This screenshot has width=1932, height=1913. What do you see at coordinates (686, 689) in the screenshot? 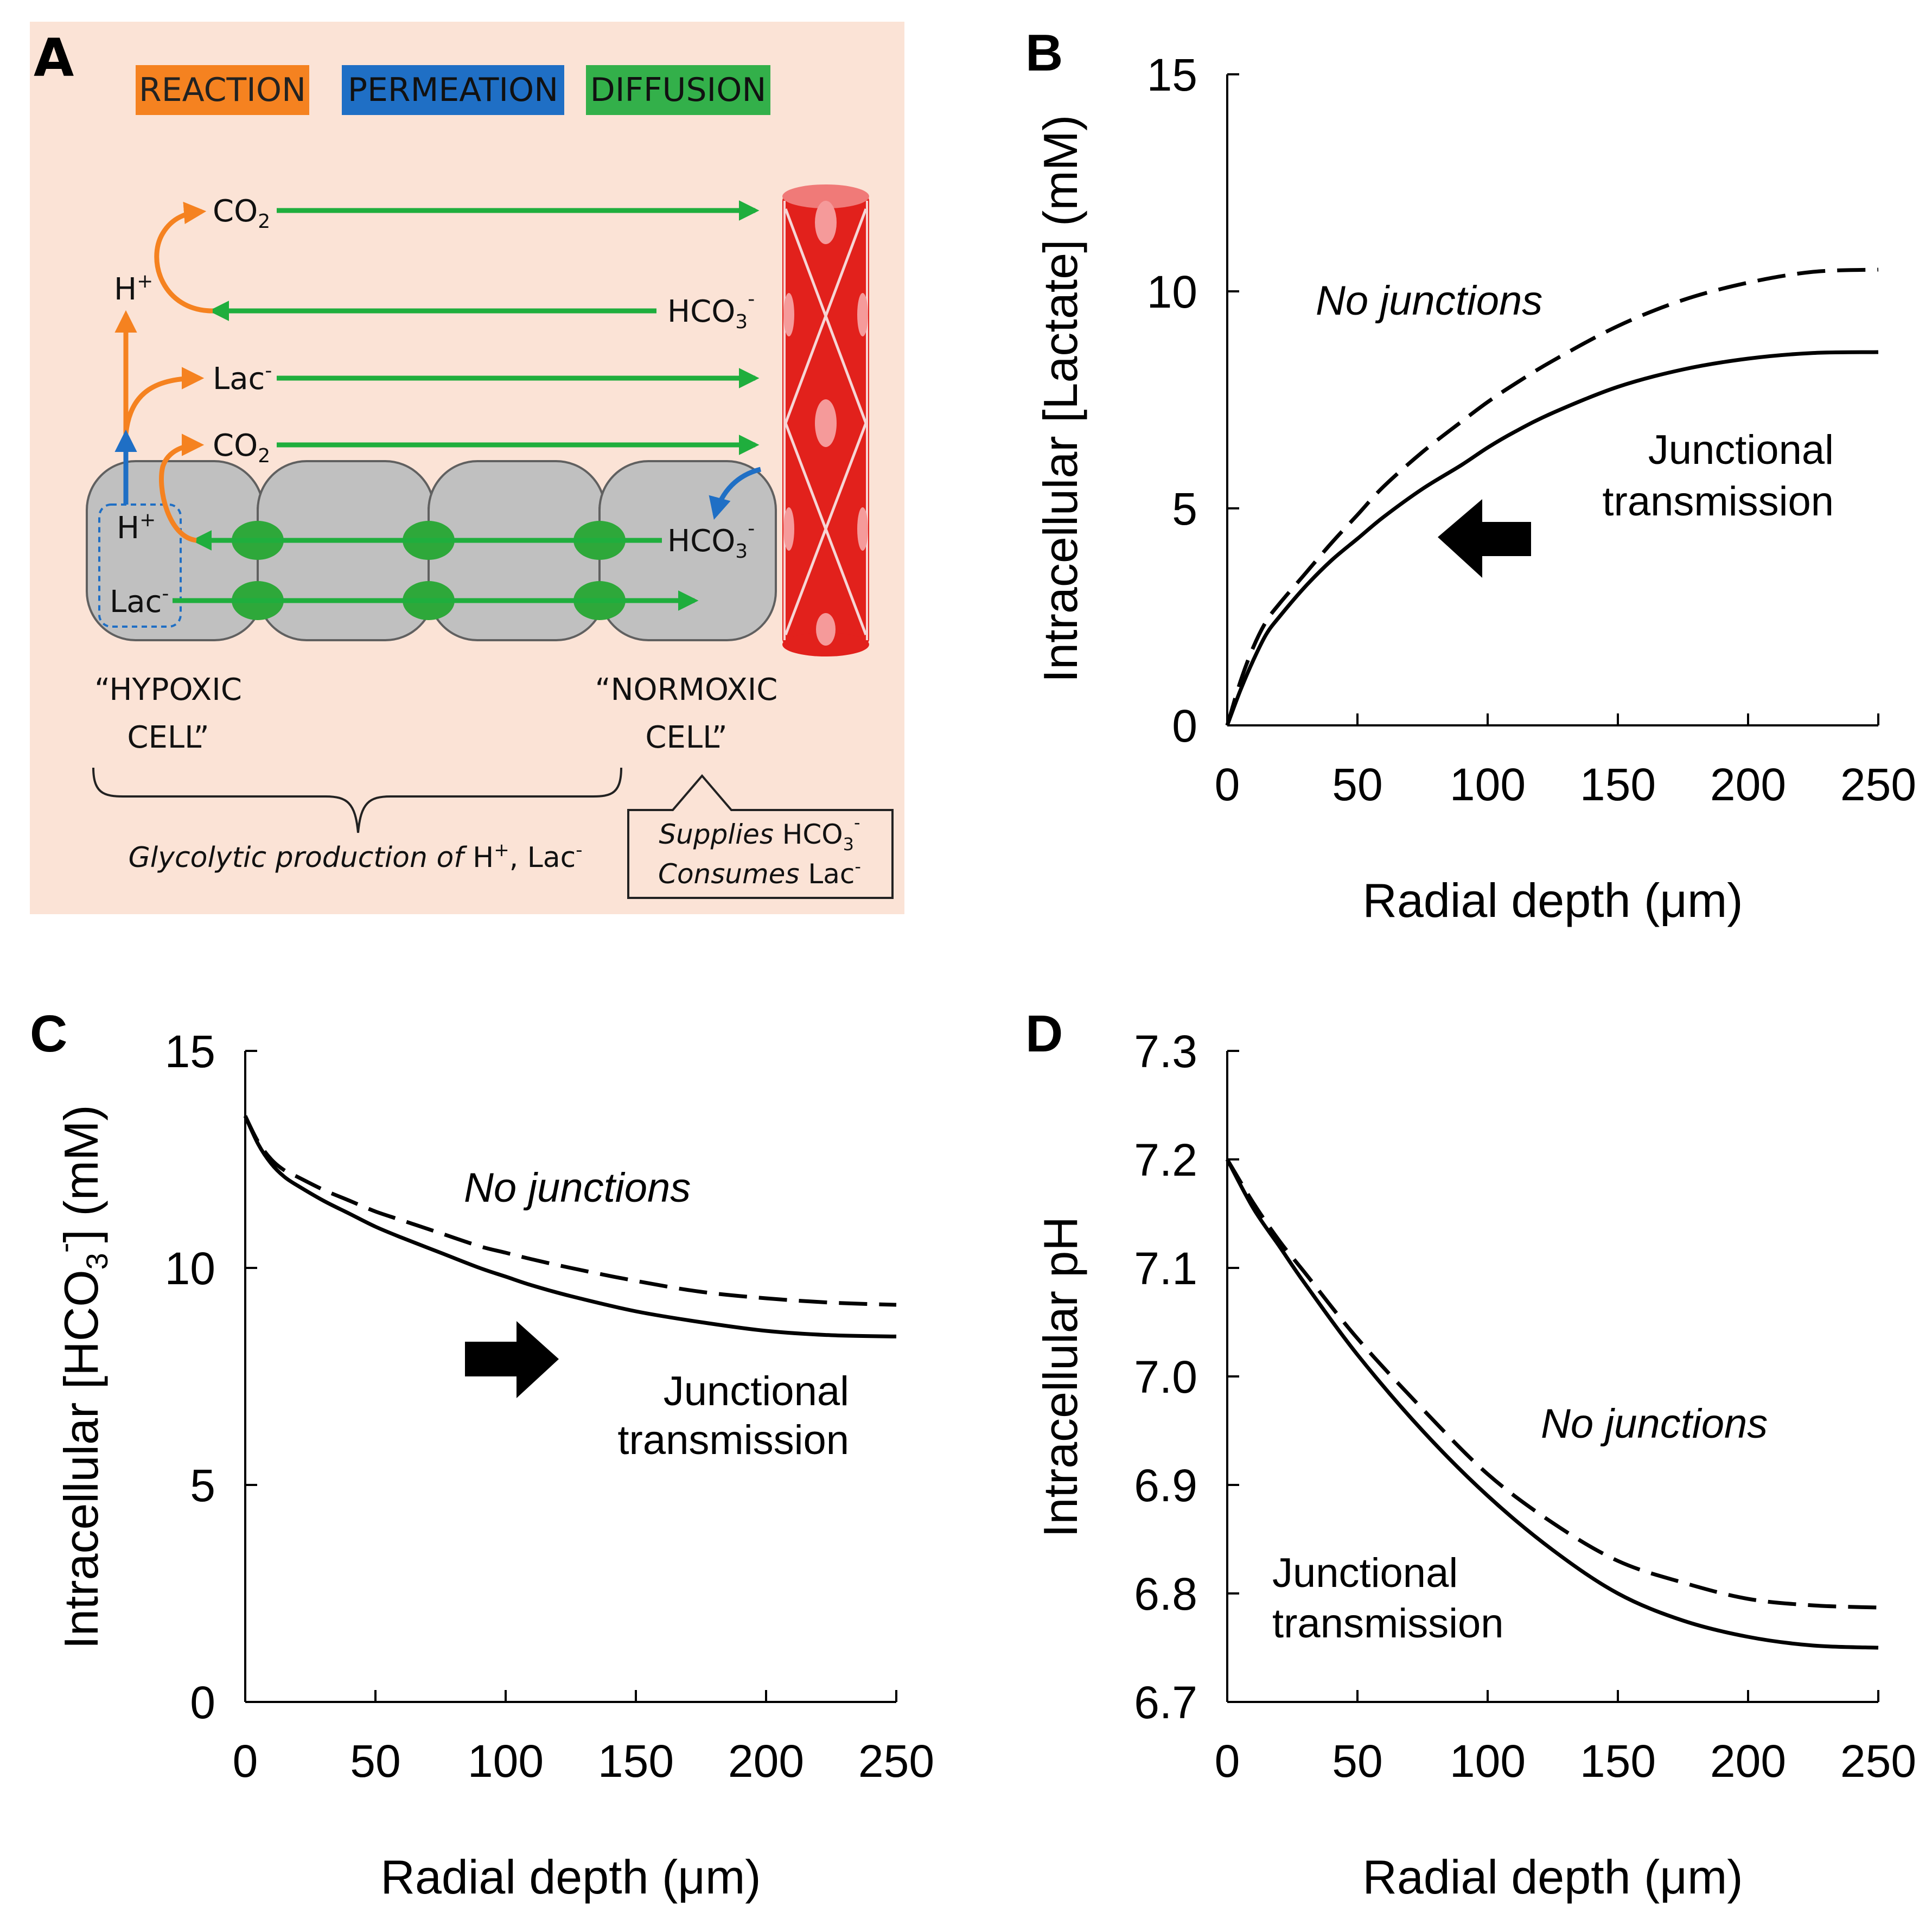
I see `normoxic-caption-line1: “NORMOXIC` at bounding box center [686, 689].